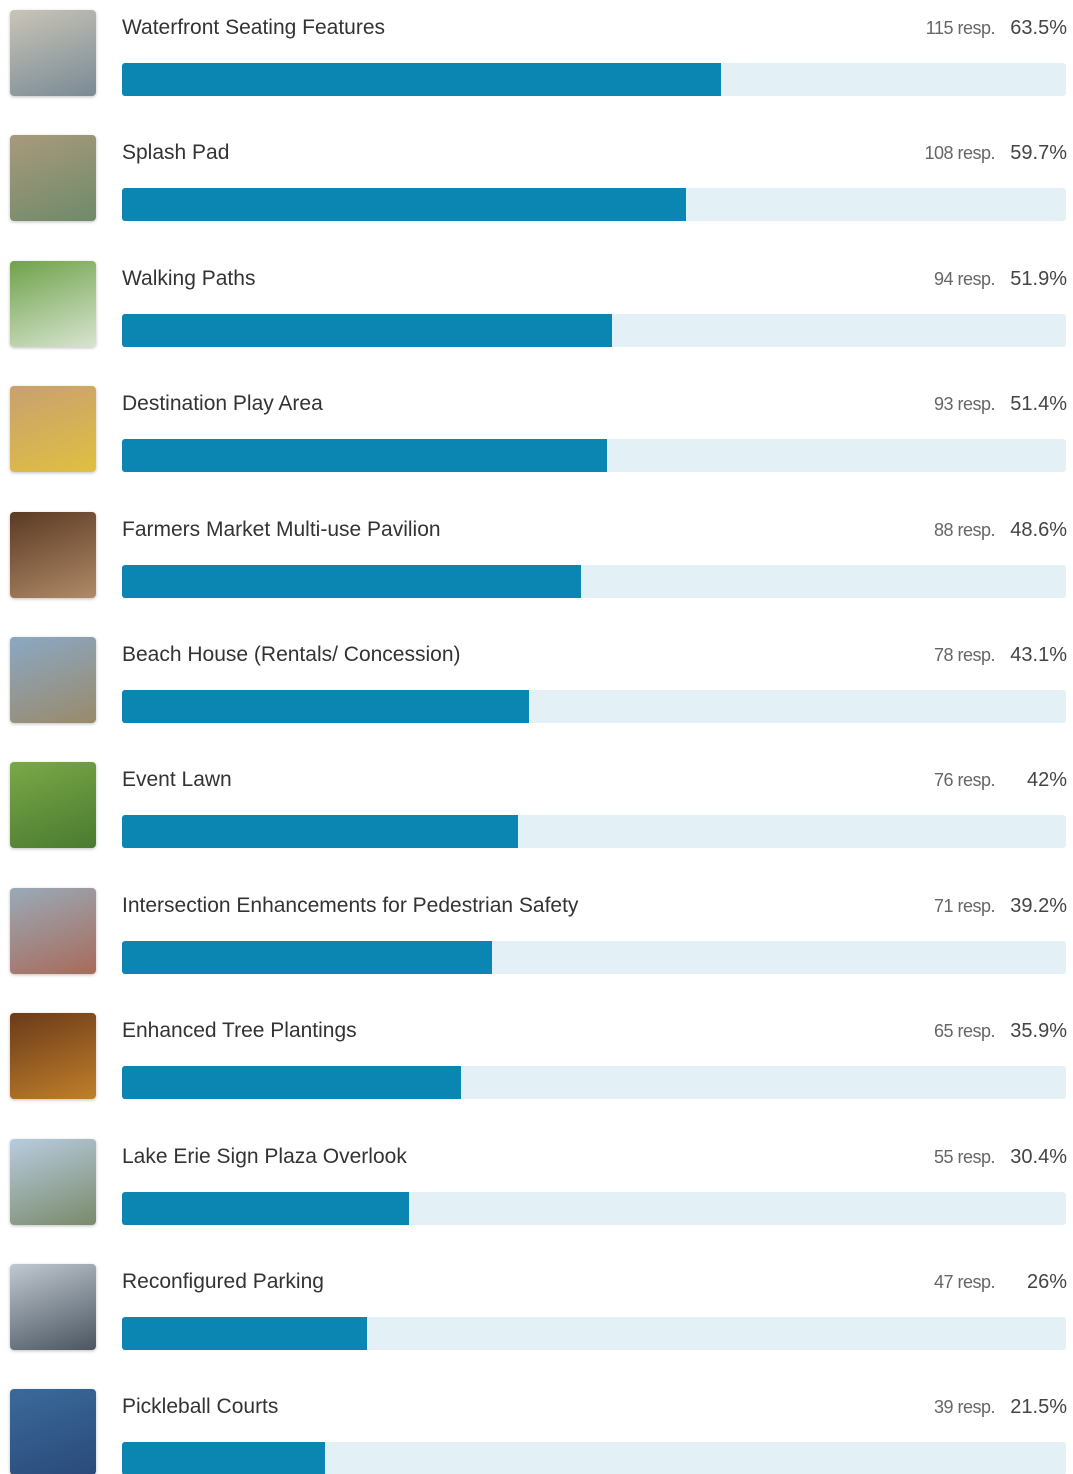 The width and height of the screenshot is (1073, 1474). I want to click on percent-label: 48.6%, so click(1038, 529).